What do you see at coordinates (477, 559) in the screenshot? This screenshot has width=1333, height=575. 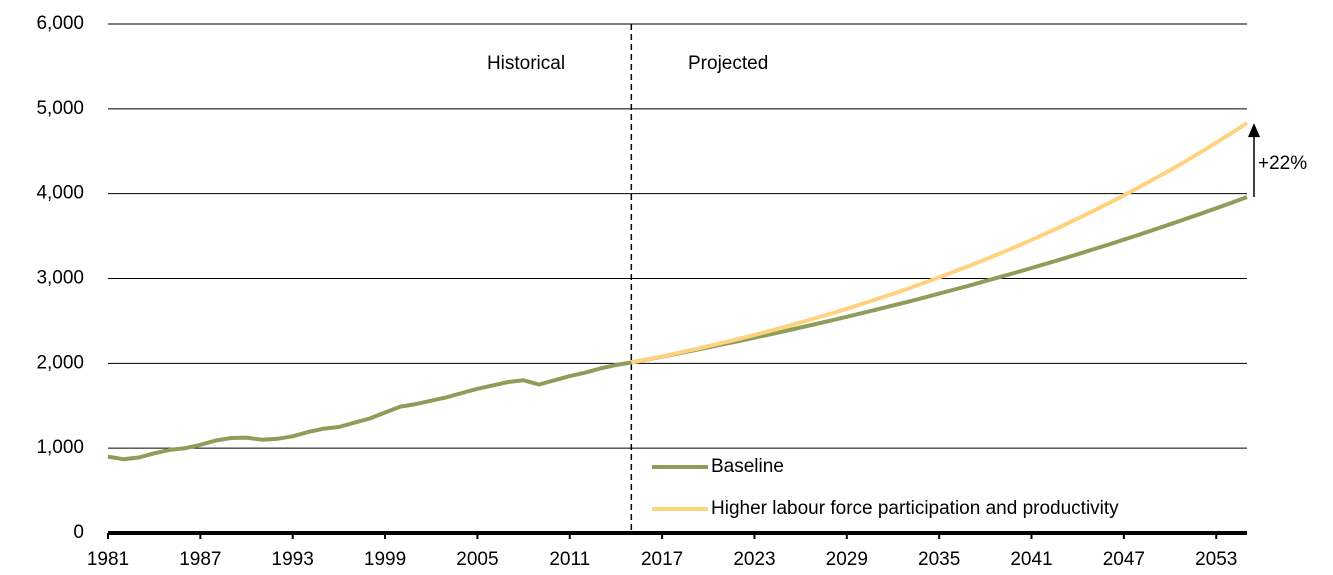 I see `x-tick-label: 2005` at bounding box center [477, 559].